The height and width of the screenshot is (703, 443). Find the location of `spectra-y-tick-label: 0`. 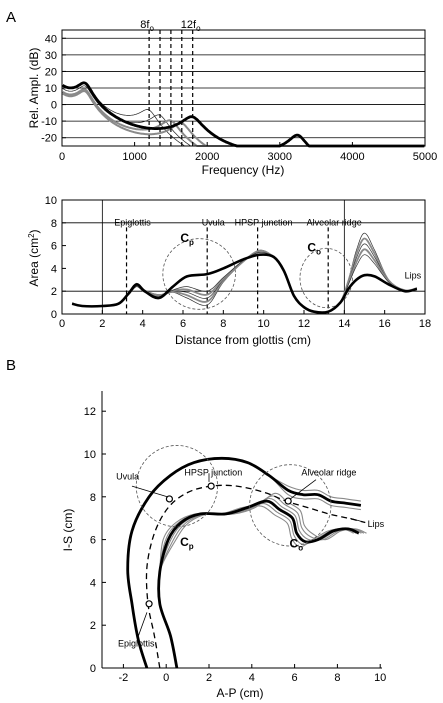

spectra-y-tick-label: 0 is located at coordinates (54, 106).